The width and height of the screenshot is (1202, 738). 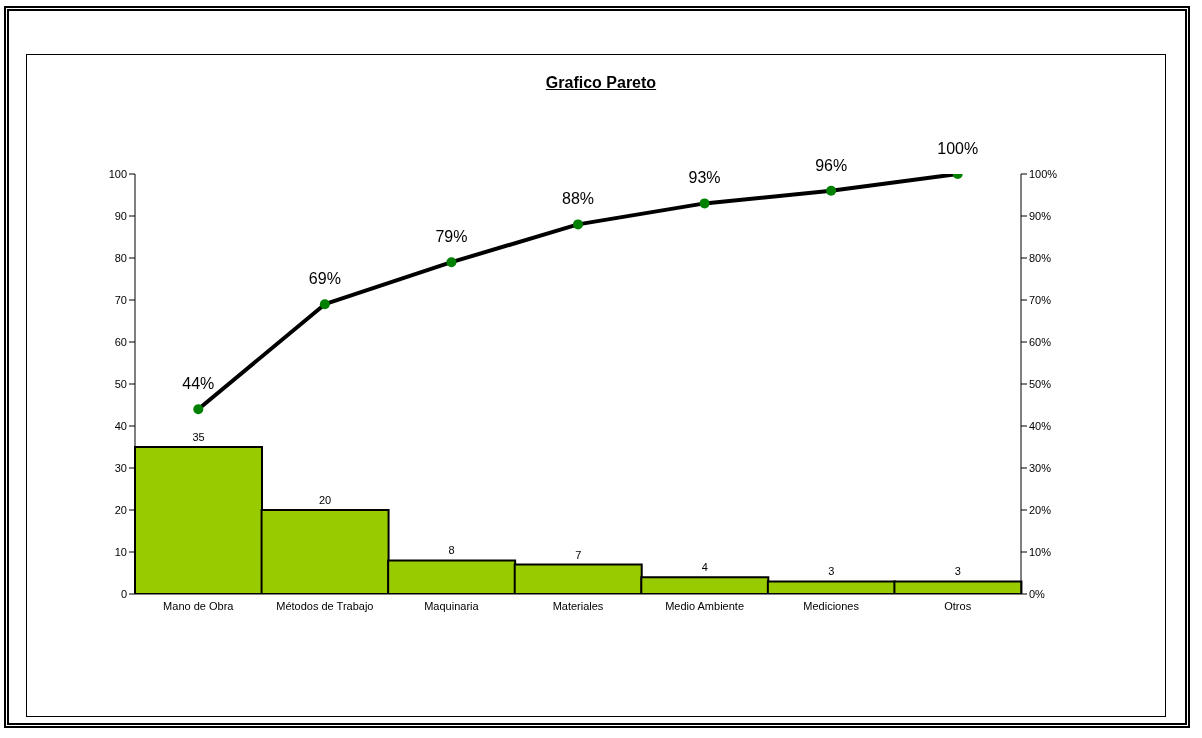 What do you see at coordinates (958, 148) in the screenshot?
I see `data-label: 100%` at bounding box center [958, 148].